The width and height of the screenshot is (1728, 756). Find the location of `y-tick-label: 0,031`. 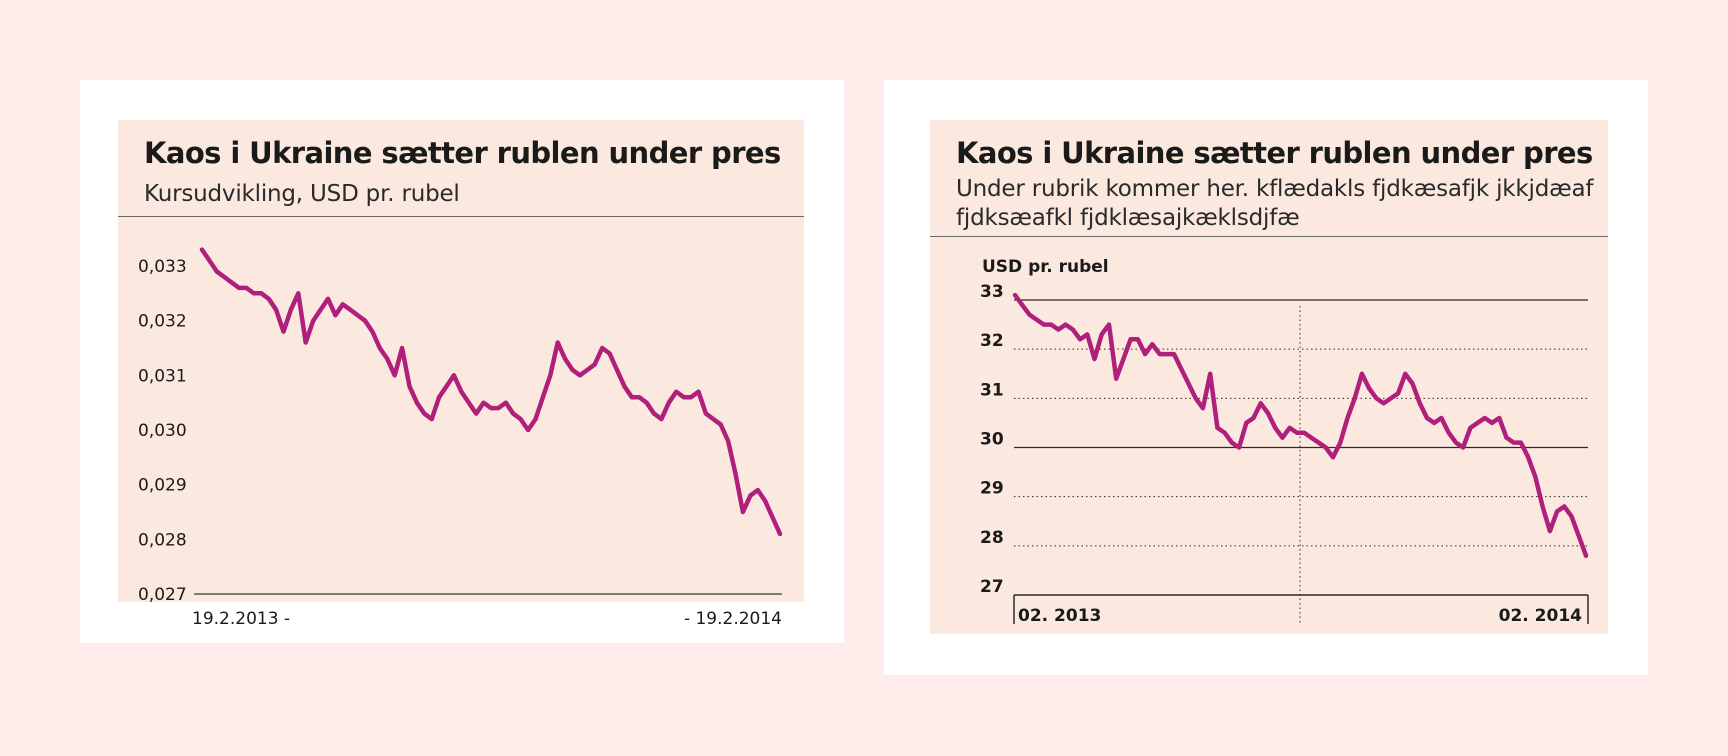

y-tick-label: 0,031 is located at coordinates (162, 376).